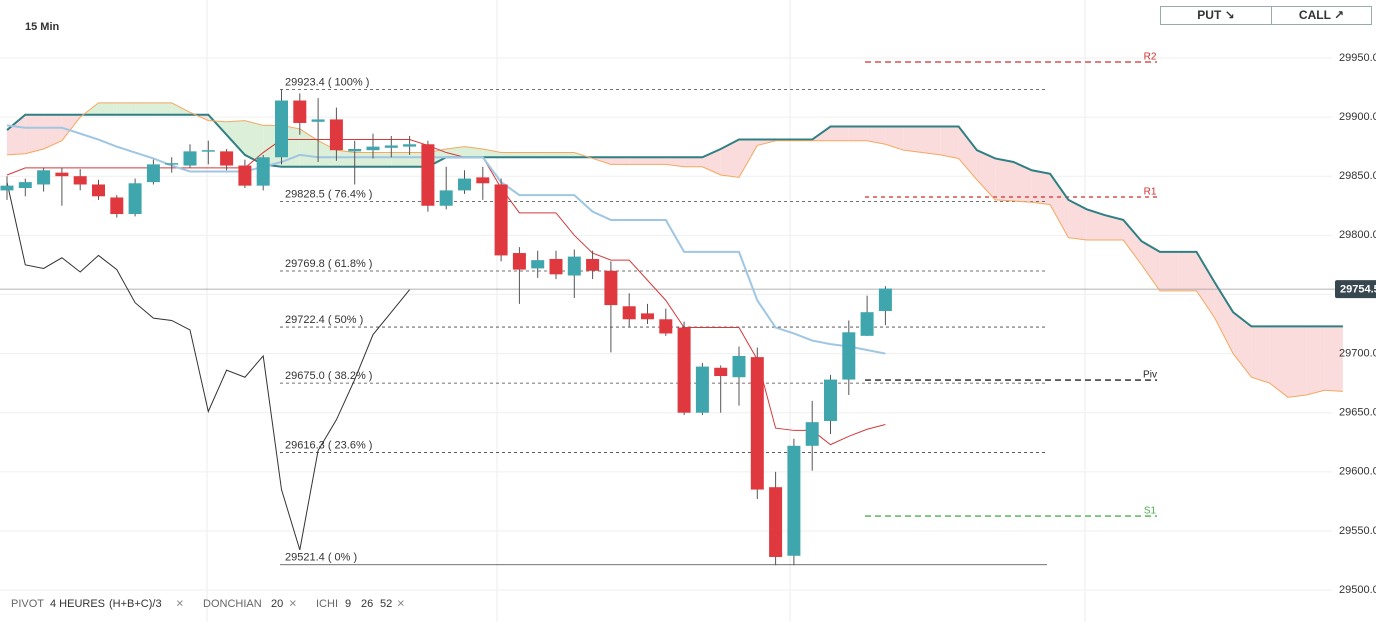  What do you see at coordinates (1357, 353) in the screenshot?
I see `y-tick-label: 29700.0` at bounding box center [1357, 353].